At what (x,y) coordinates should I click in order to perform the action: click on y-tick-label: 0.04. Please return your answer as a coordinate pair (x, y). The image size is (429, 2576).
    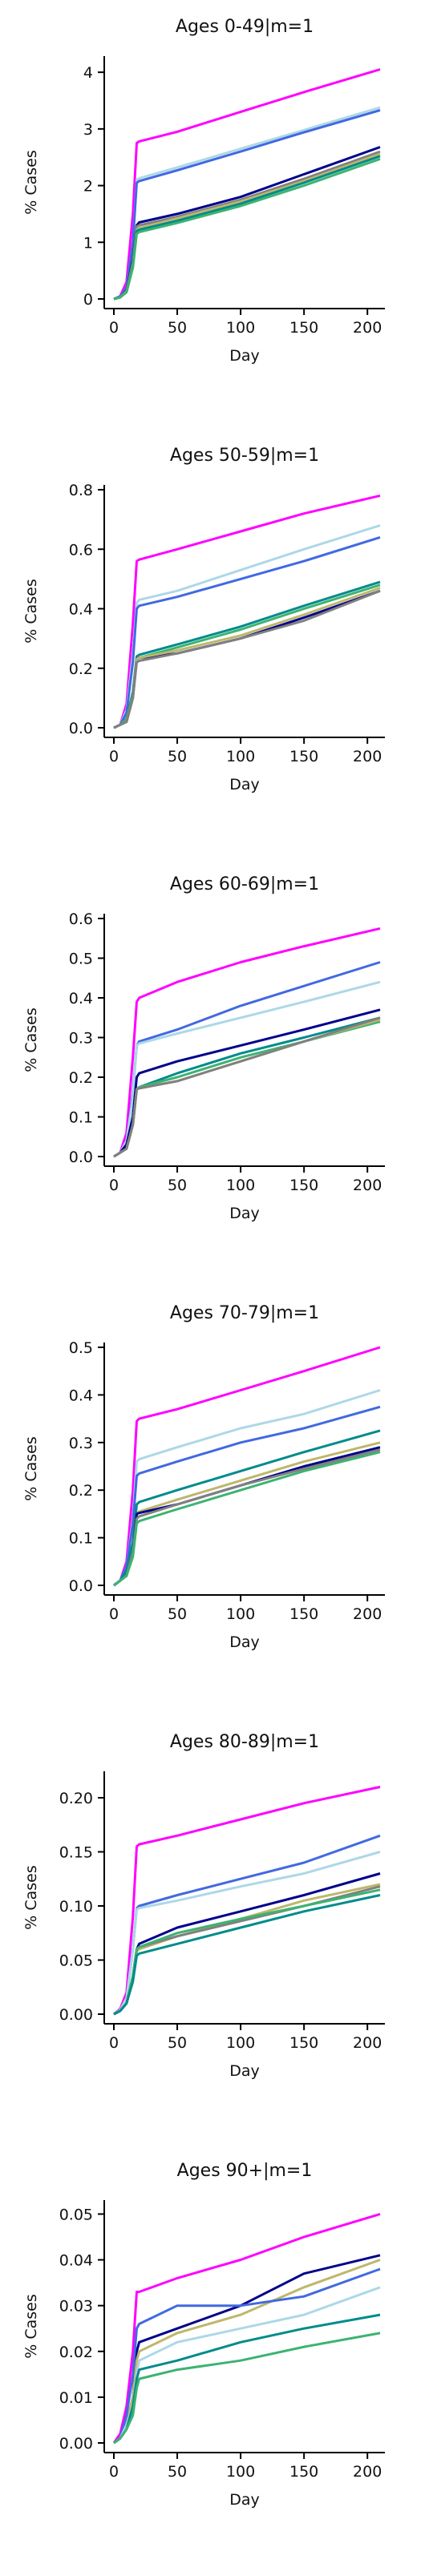
    Looking at the image, I should click on (76, 2261).